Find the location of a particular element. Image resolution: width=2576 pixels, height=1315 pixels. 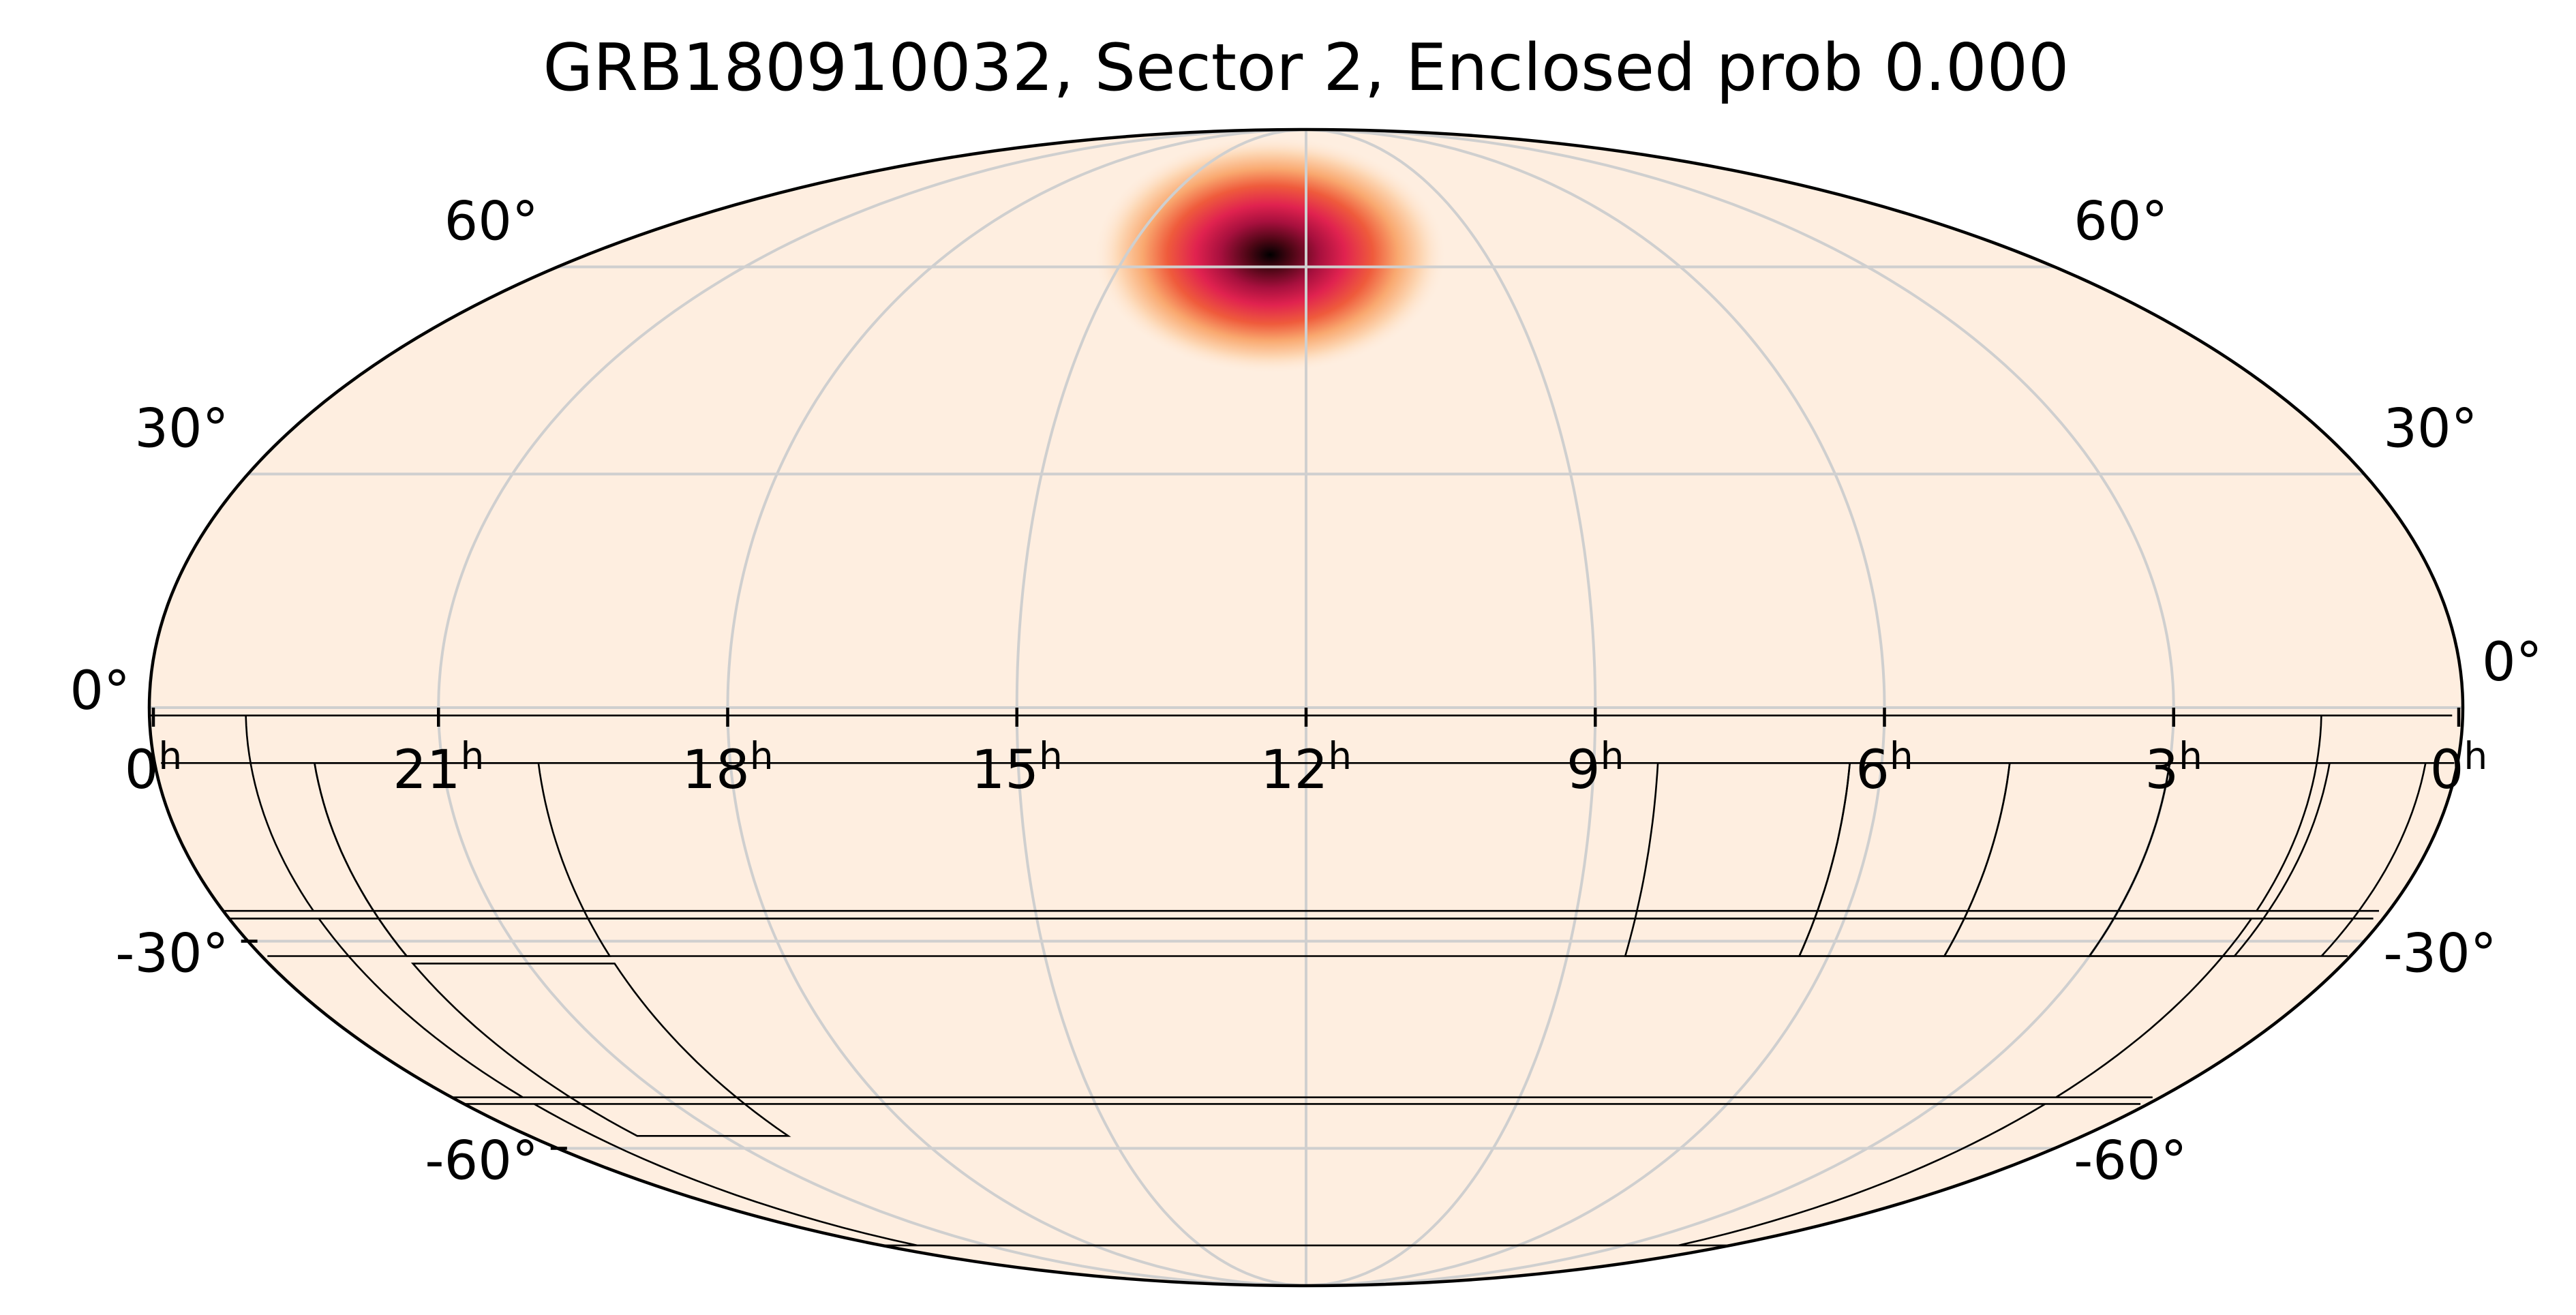

ra-tick-value: 9 is located at coordinates (1584, 770).